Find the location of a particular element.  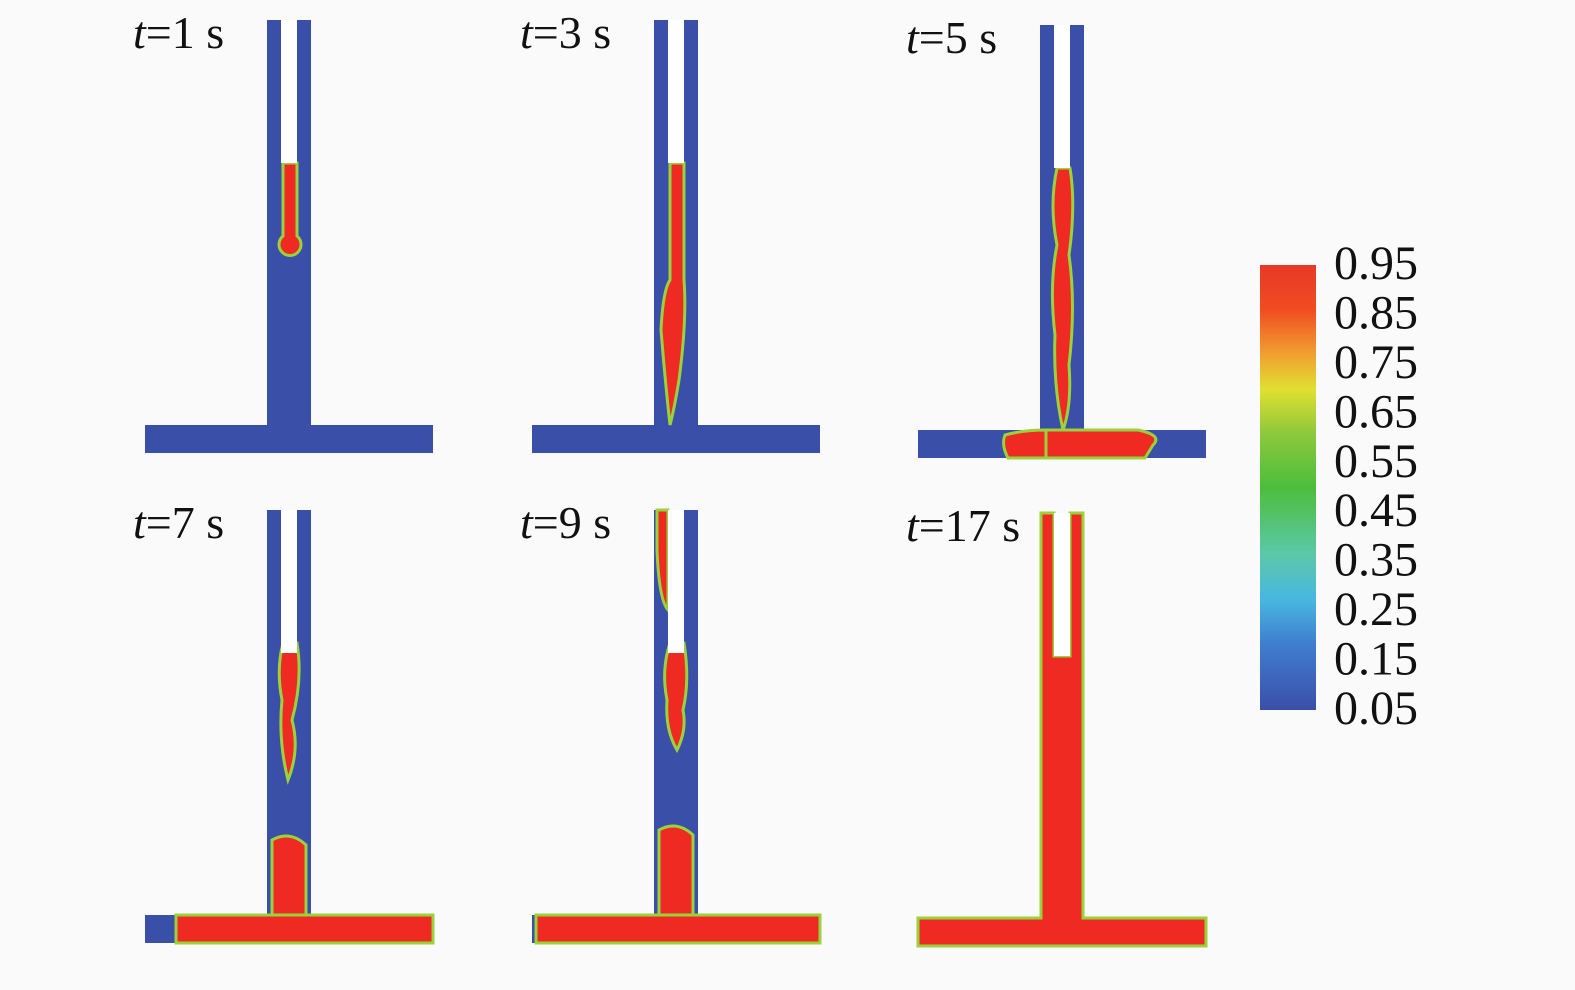

panel: t=7 s is located at coordinates (284, 721).